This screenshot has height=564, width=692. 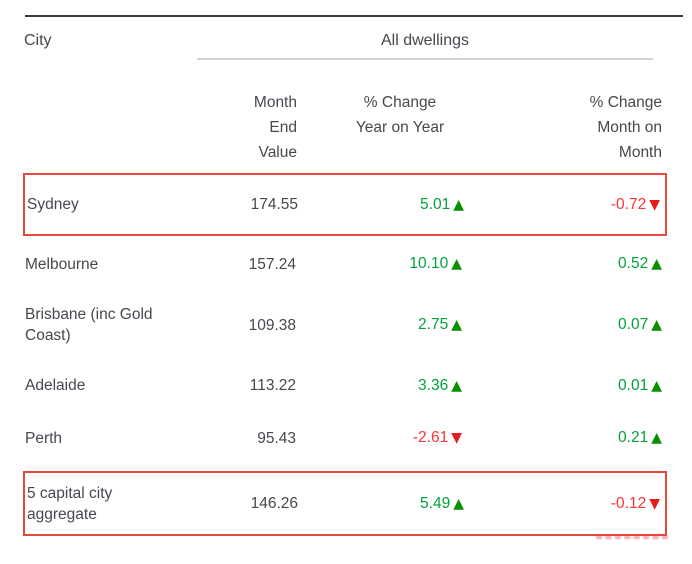 I want to click on month-end-value-cell: 174.55, so click(x=274, y=204).